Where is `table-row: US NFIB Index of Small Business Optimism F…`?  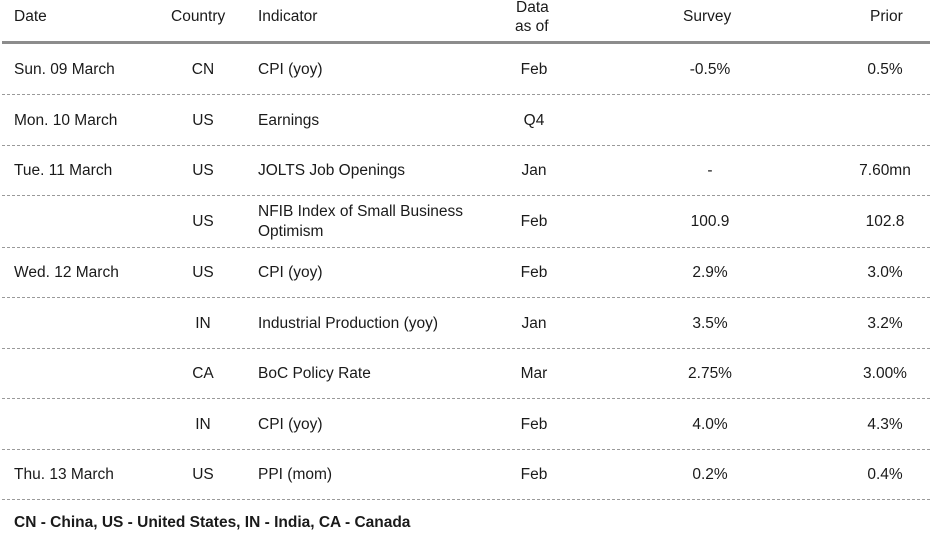
table-row: US NFIB Index of Small Business Optimism F… is located at coordinates (466, 222).